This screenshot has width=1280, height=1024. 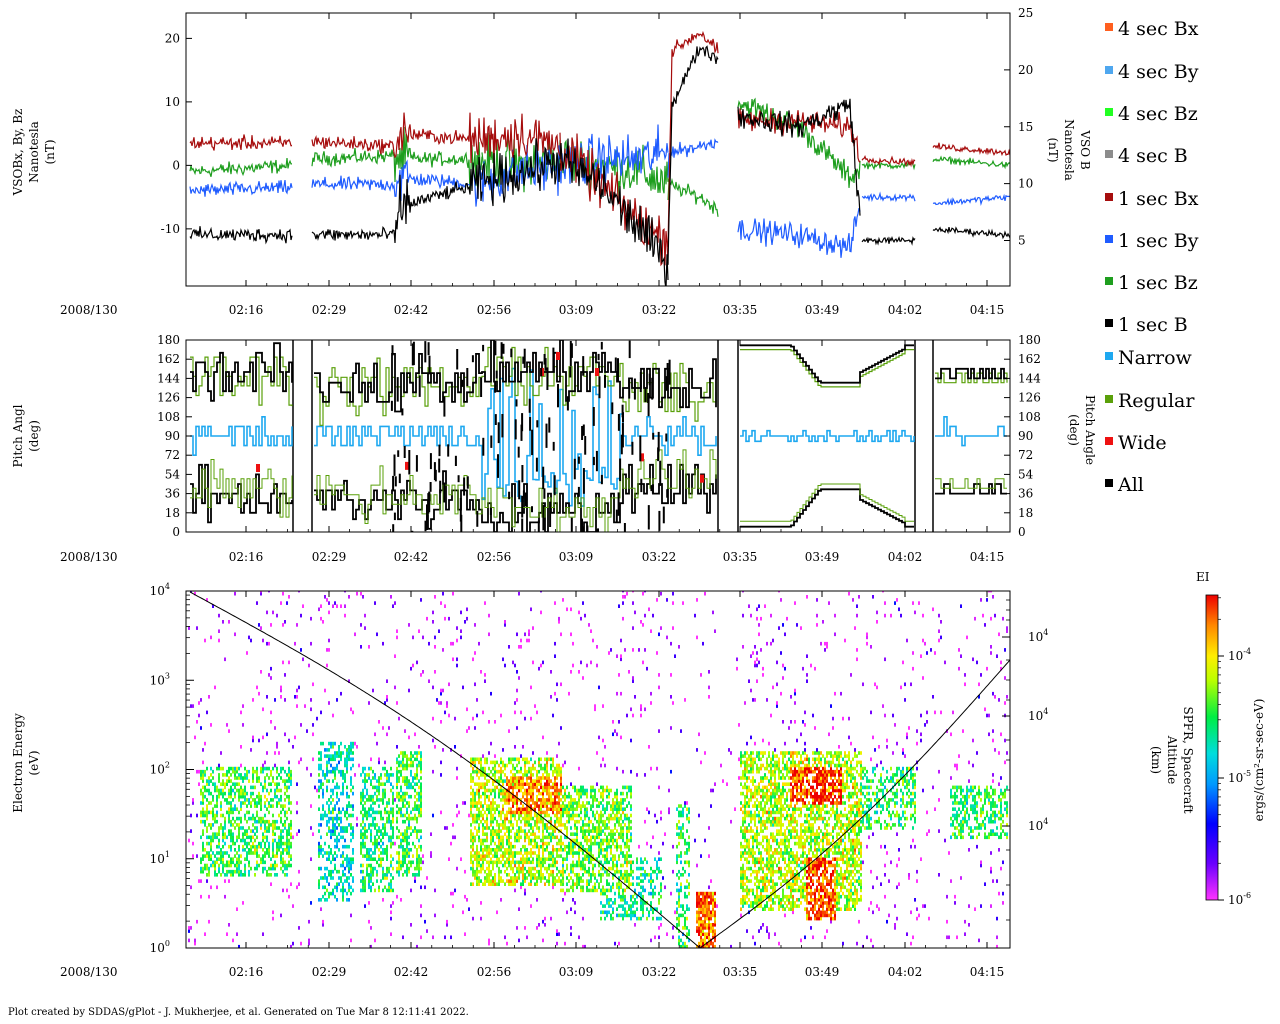 I want to click on legend-label: 1 sec B, so click(x=1153, y=325).